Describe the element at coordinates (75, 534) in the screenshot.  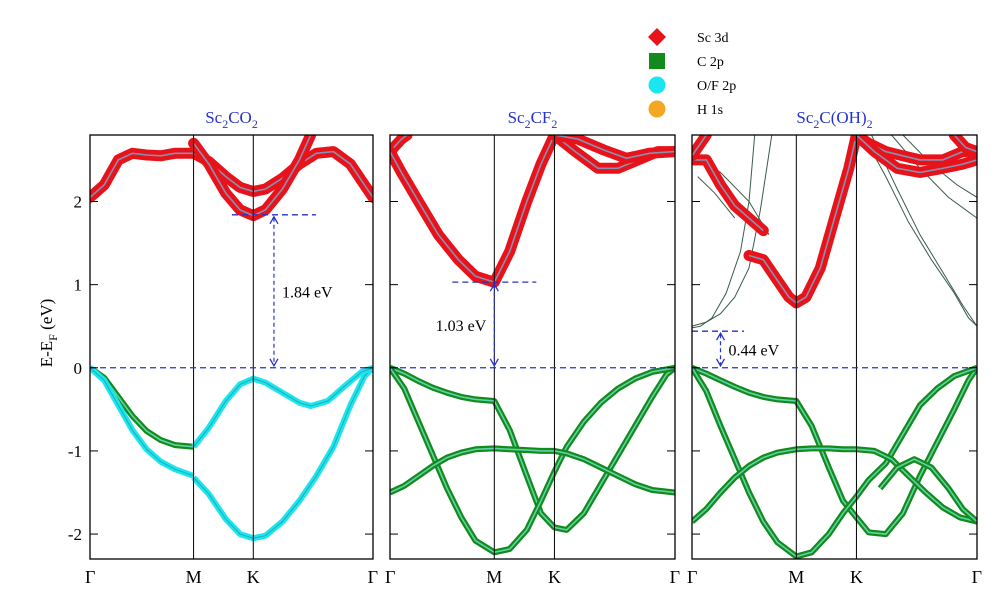
I see `y-tick-label: -2` at that location.